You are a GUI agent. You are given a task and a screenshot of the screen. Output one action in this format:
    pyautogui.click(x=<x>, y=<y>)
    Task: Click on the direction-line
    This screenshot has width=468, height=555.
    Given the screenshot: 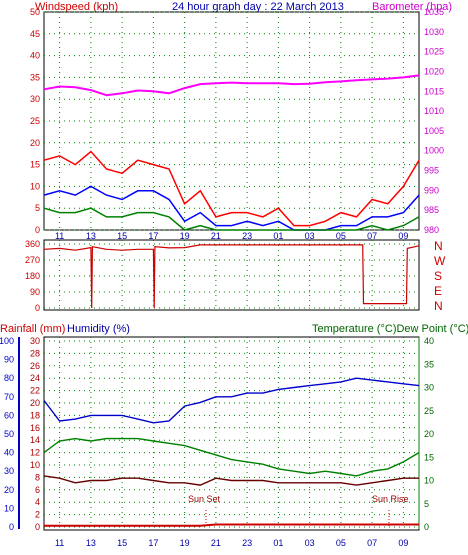 What is the action you would take?
    pyautogui.click(x=231, y=276)
    